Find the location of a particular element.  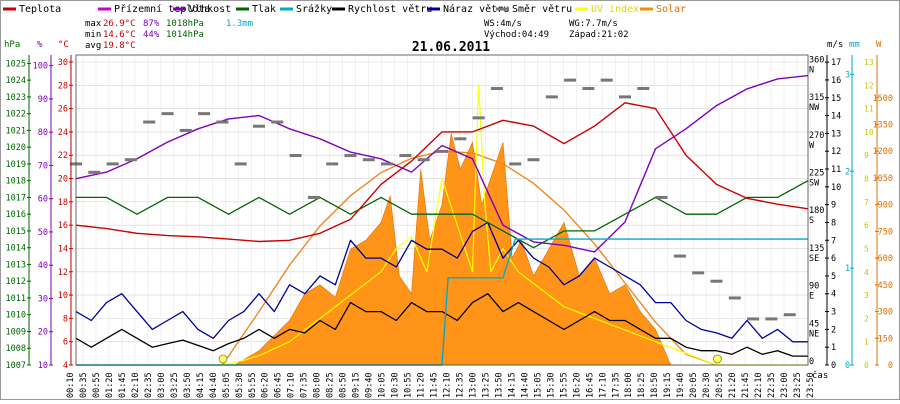

x-tick-label: 03:25 is located at coordinates (175, 385).